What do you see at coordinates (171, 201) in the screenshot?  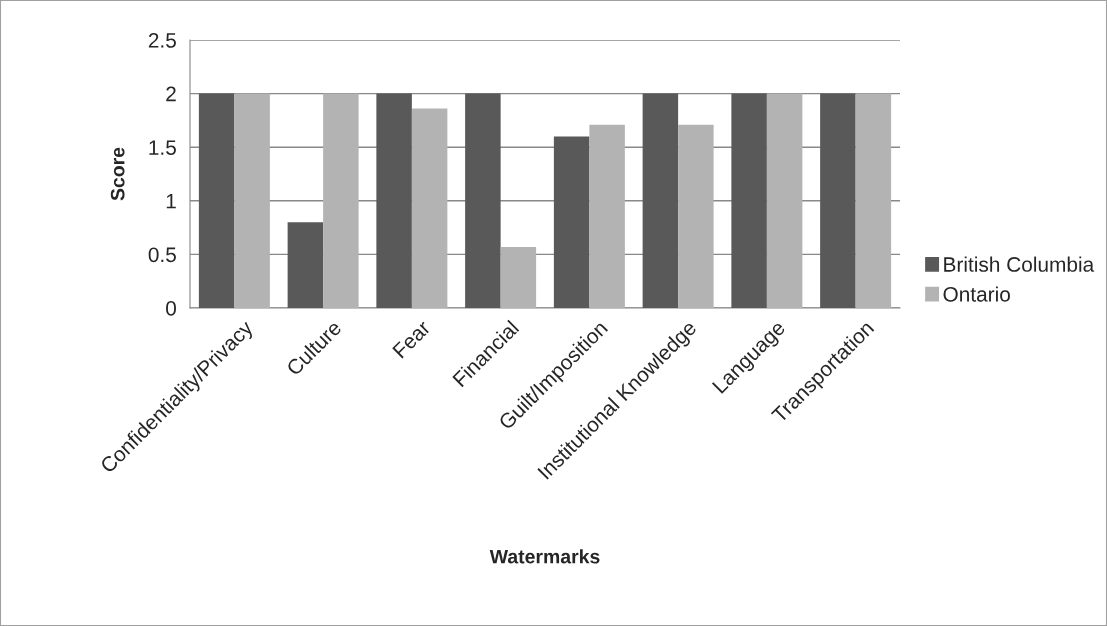 I see `y-tick-label: 1` at bounding box center [171, 201].